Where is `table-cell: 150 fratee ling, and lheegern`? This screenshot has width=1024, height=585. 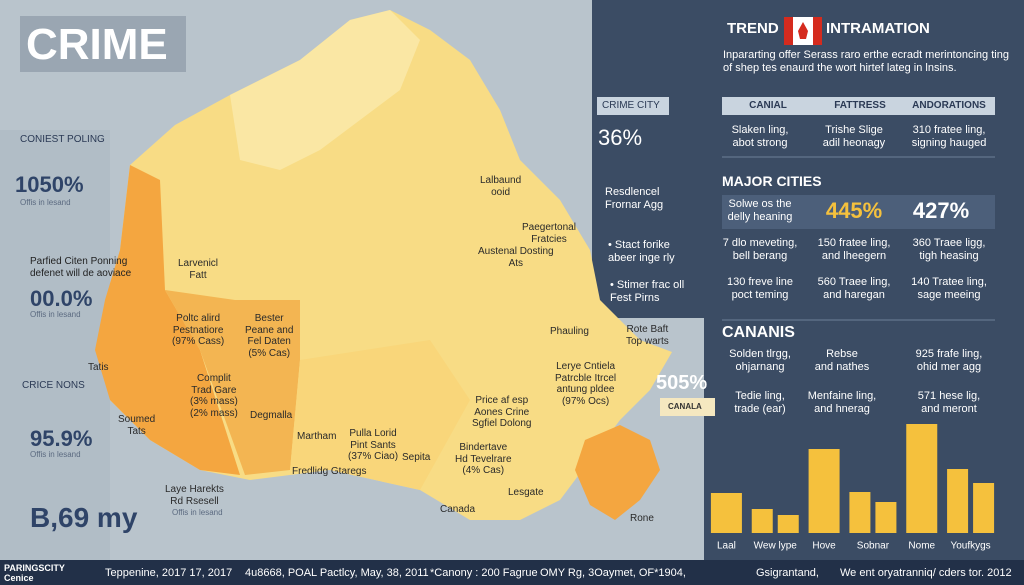
table-cell: 150 fratee ling, and lheegern is located at coordinates (854, 250).